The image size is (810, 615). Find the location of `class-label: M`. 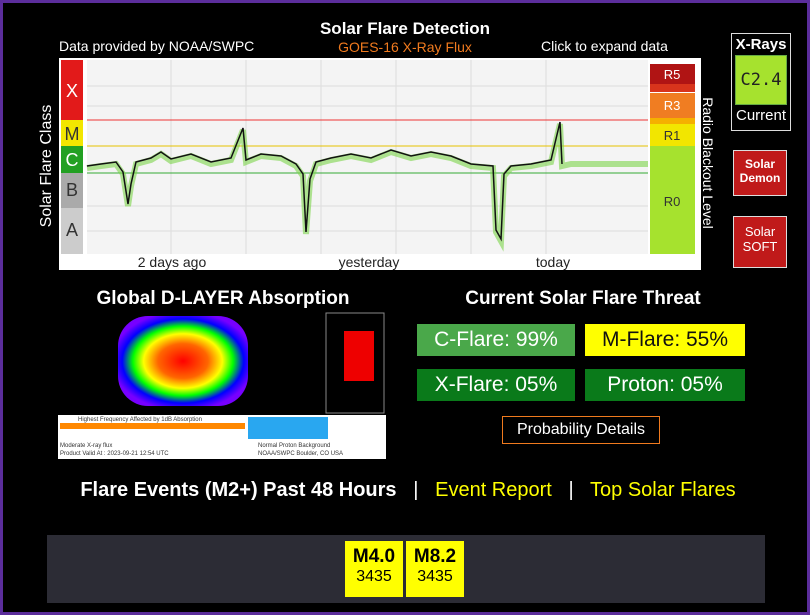

class-label: M is located at coordinates (72, 134).